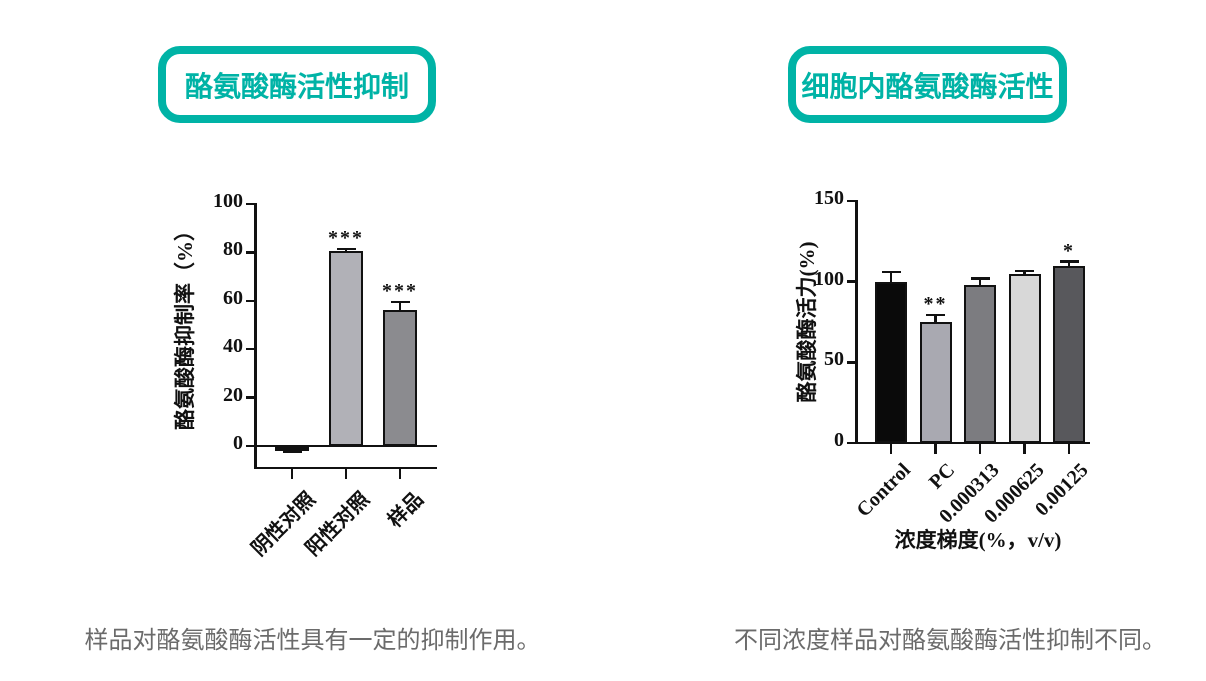 The height and width of the screenshot is (681, 1206). Describe the element at coordinates (935, 303) in the screenshot. I see `significance-label: **` at that location.